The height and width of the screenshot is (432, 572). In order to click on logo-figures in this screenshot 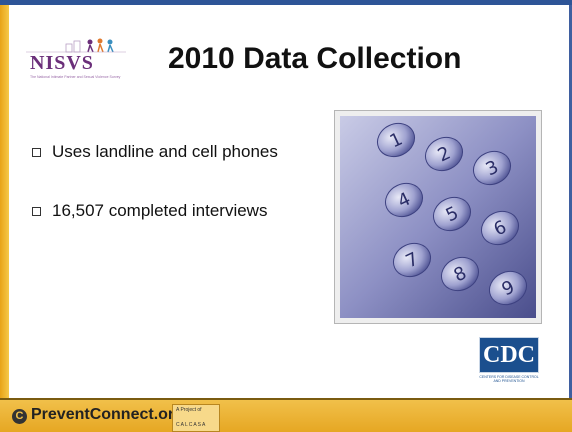, I will do `click(76, 45)`.